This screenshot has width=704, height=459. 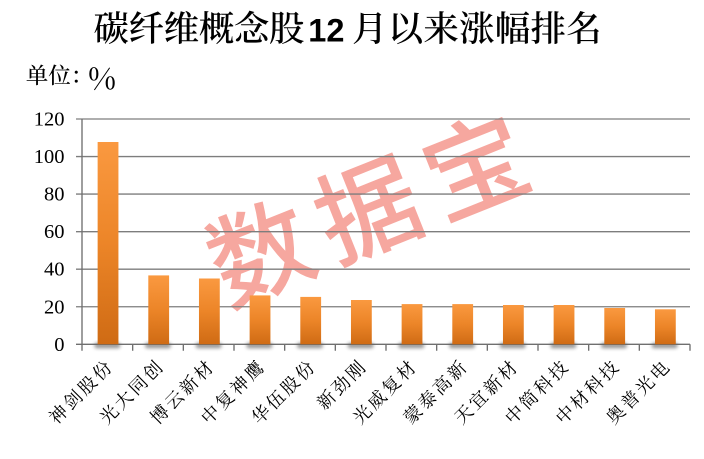 I want to click on svg-text: 100, so click(x=49, y=157).